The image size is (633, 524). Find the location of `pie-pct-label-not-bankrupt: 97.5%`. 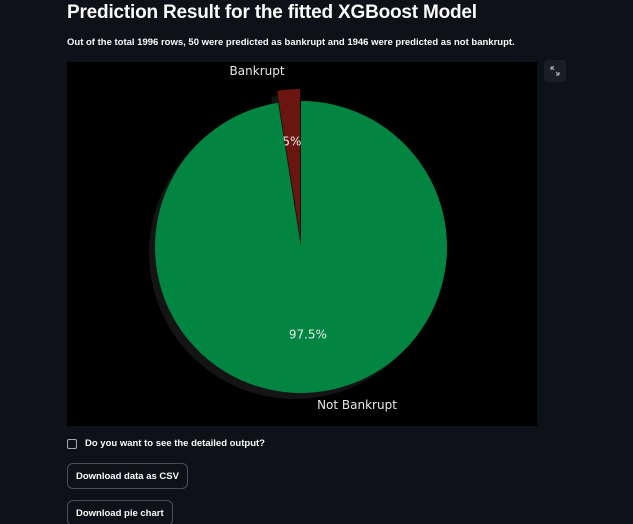

pie-pct-label-not-bankrupt: 97.5% is located at coordinates (308, 334).